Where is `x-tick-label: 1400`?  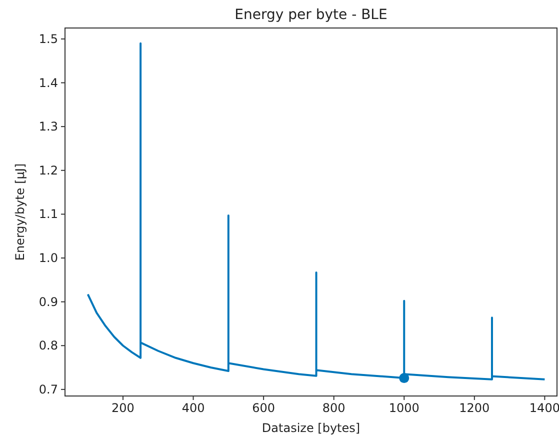 x-tick-label: 1400 is located at coordinates (544, 408).